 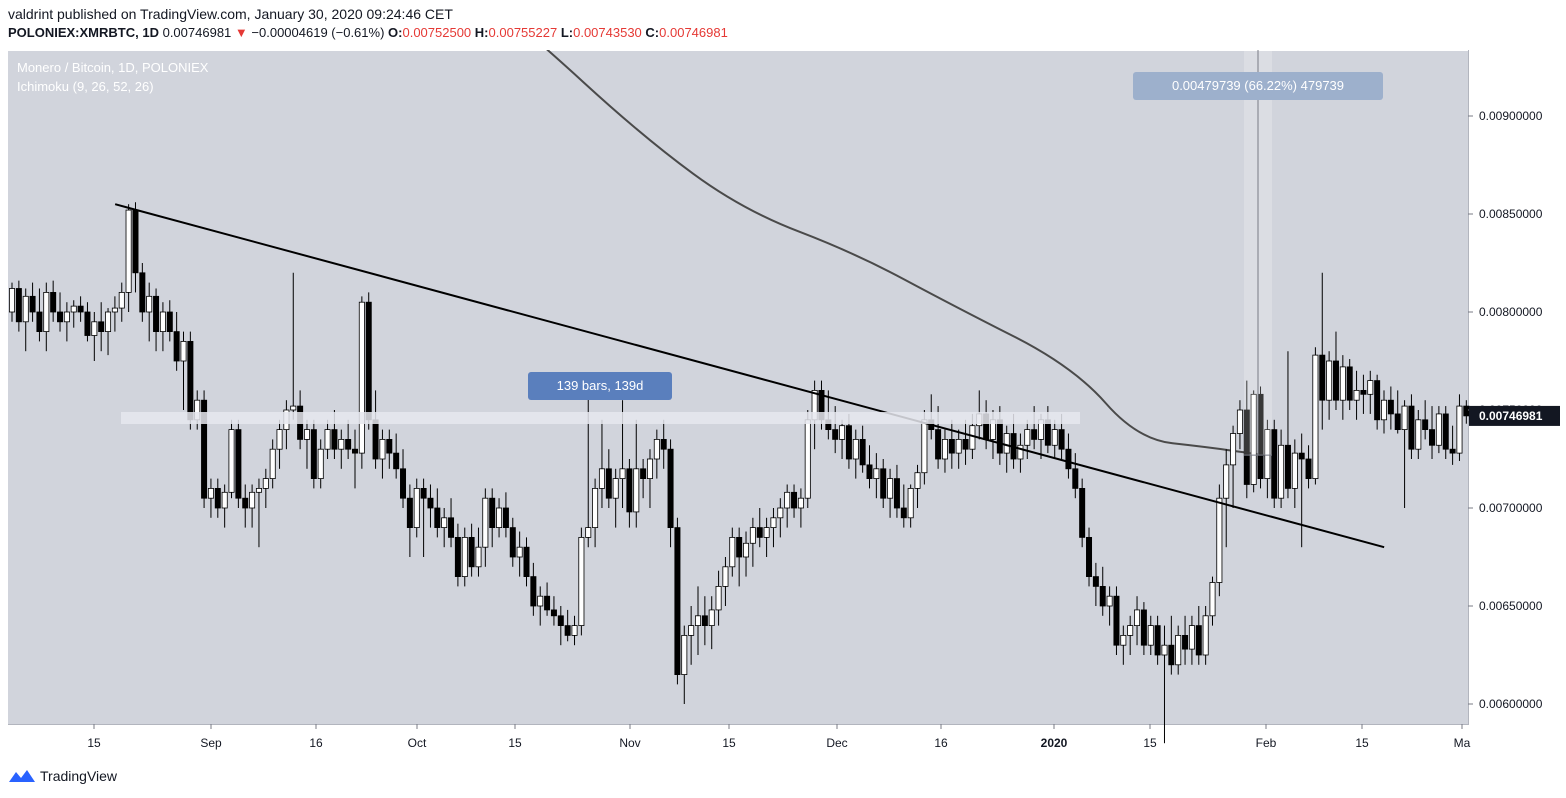 What do you see at coordinates (941, 743) in the screenshot?
I see `time-tick-label: 16` at bounding box center [941, 743].